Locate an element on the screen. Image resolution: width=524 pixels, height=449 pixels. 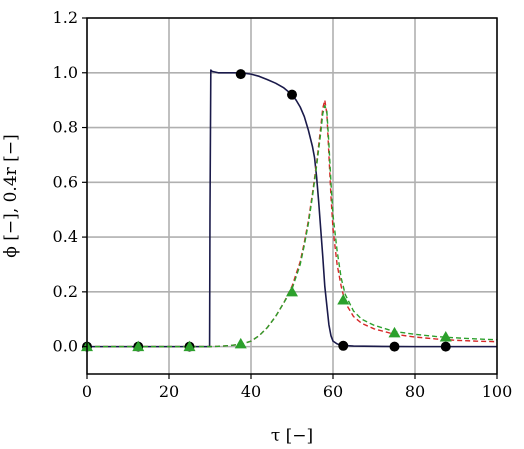
y-tick-label: 0.6 is located at coordinates (65, 181).